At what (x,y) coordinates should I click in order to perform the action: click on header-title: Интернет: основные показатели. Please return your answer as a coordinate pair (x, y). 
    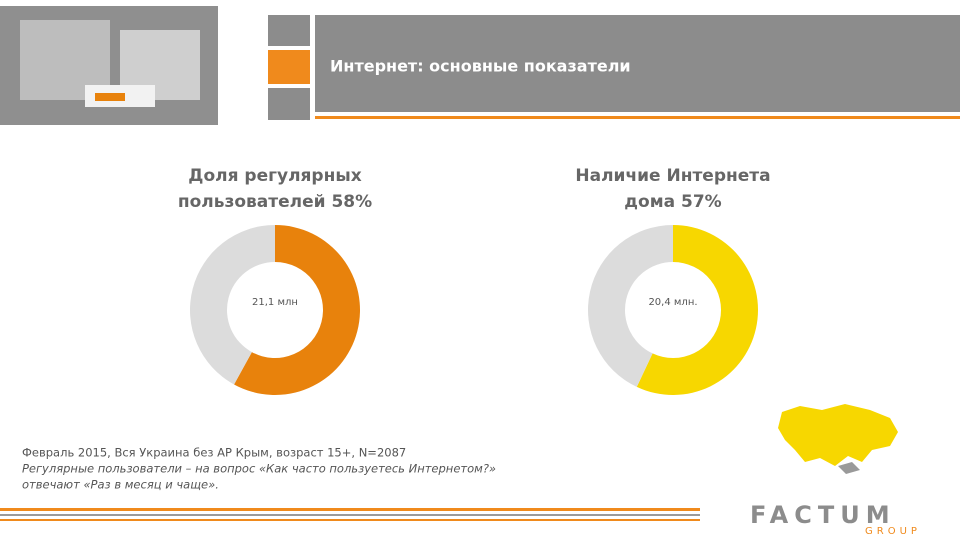
    Looking at the image, I should click on (480, 66).